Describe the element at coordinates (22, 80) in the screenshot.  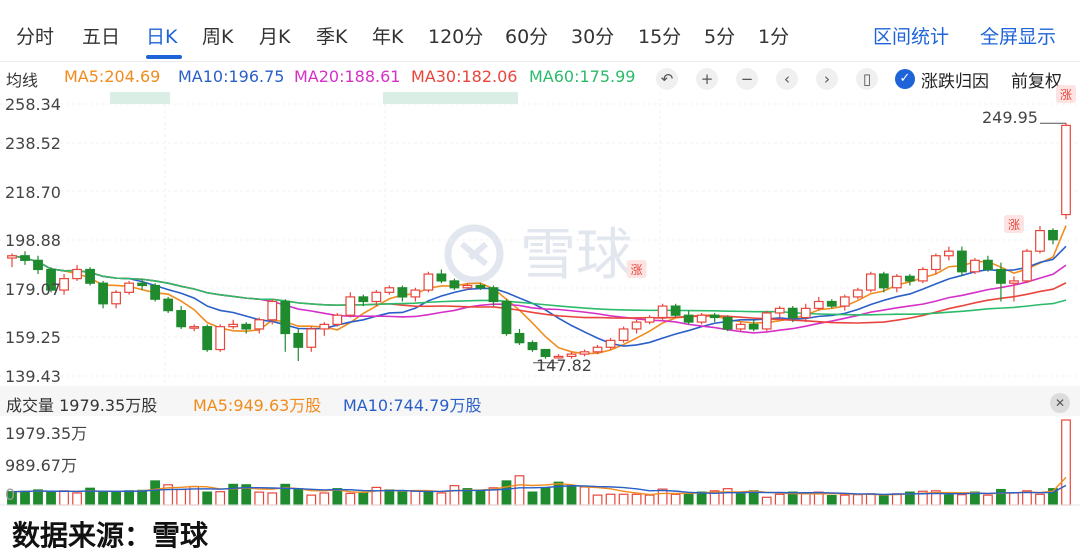
I see `ma-label: 均线` at that location.